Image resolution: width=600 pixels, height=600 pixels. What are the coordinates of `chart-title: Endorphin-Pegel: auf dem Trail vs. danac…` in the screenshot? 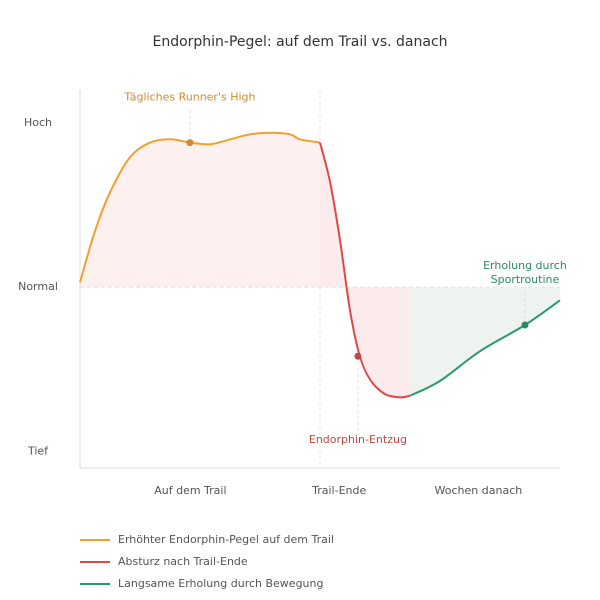 It's located at (299, 42).